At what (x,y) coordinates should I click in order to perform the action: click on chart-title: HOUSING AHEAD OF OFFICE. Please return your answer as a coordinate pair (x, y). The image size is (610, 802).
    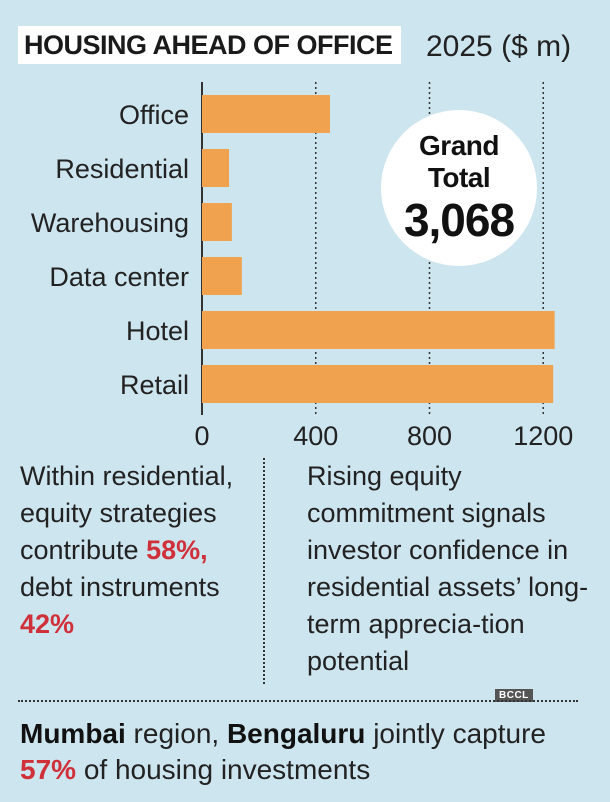
    Looking at the image, I should click on (209, 45).